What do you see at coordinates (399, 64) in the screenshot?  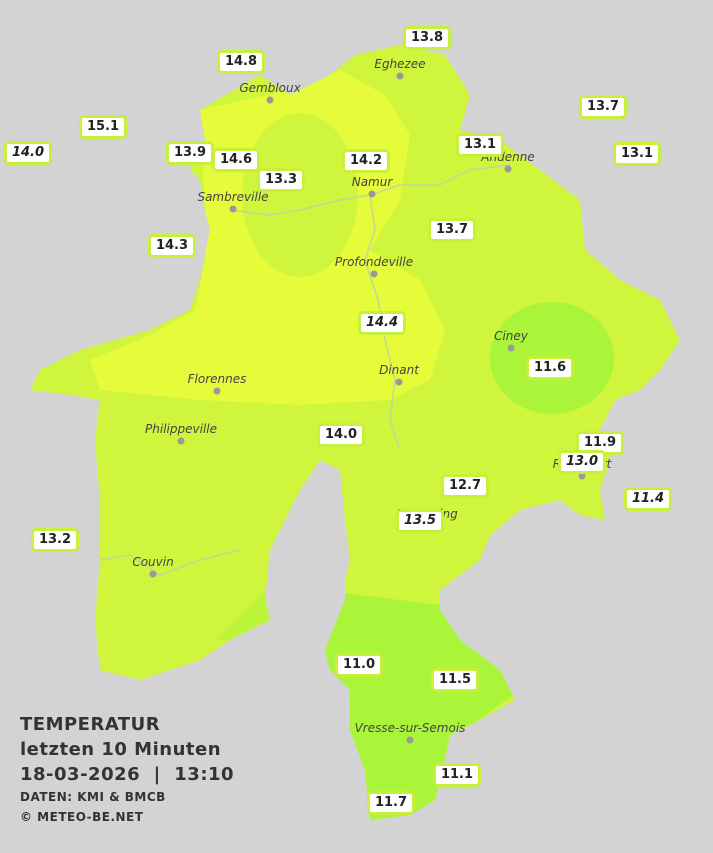 I see `city-label: Eghezee` at bounding box center [399, 64].